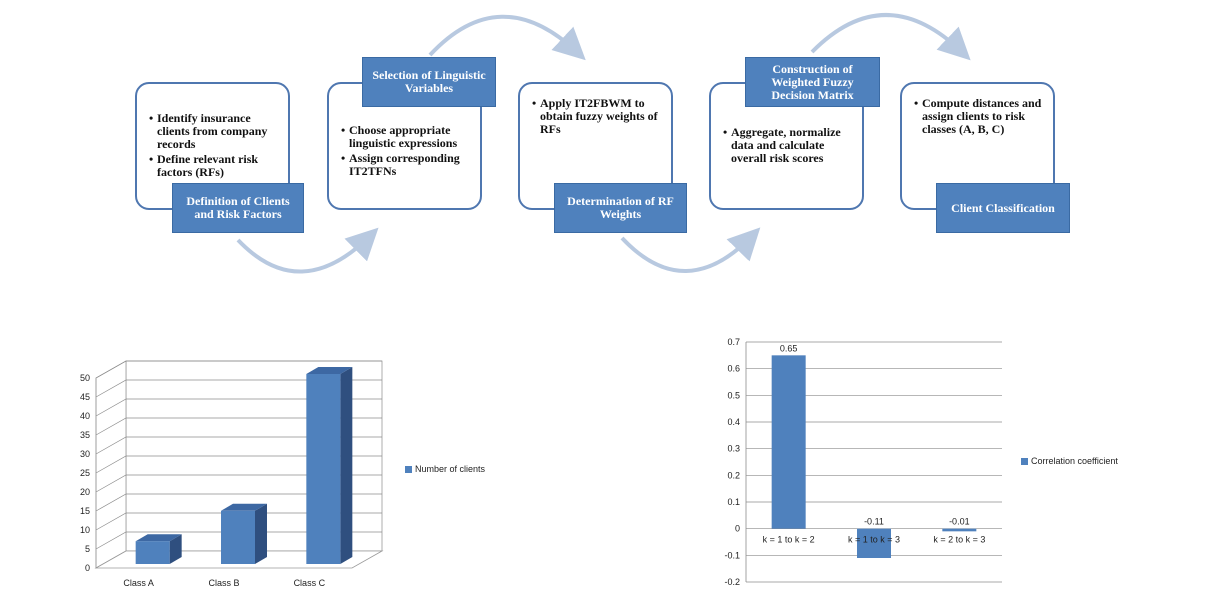 The height and width of the screenshot is (608, 1215). I want to click on chart1-y-tick-label: 40, so click(85, 416).